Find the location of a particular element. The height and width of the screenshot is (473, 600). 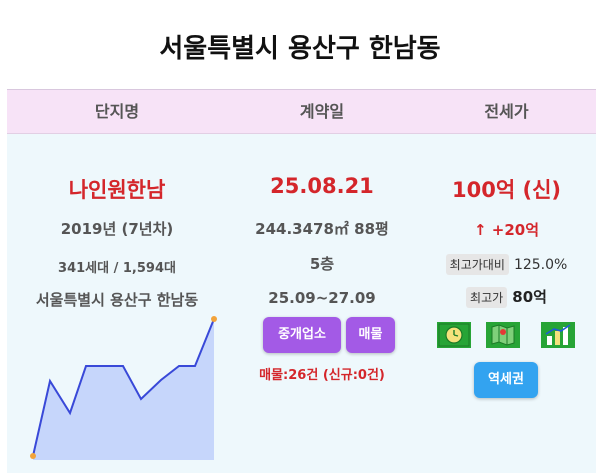

price-history-end-point is located at coordinates (214, 319).